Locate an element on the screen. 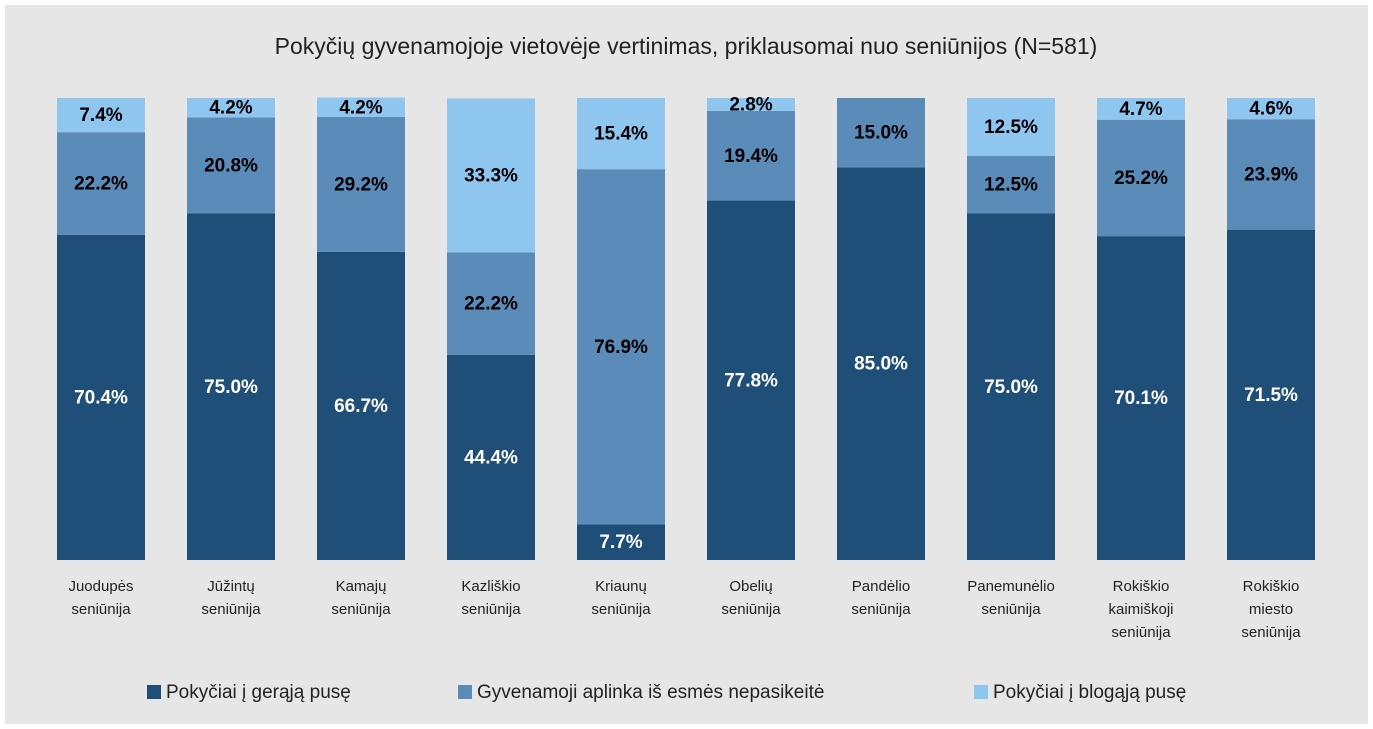 The image size is (1373, 729). data-label: 29.2% is located at coordinates (361, 184).